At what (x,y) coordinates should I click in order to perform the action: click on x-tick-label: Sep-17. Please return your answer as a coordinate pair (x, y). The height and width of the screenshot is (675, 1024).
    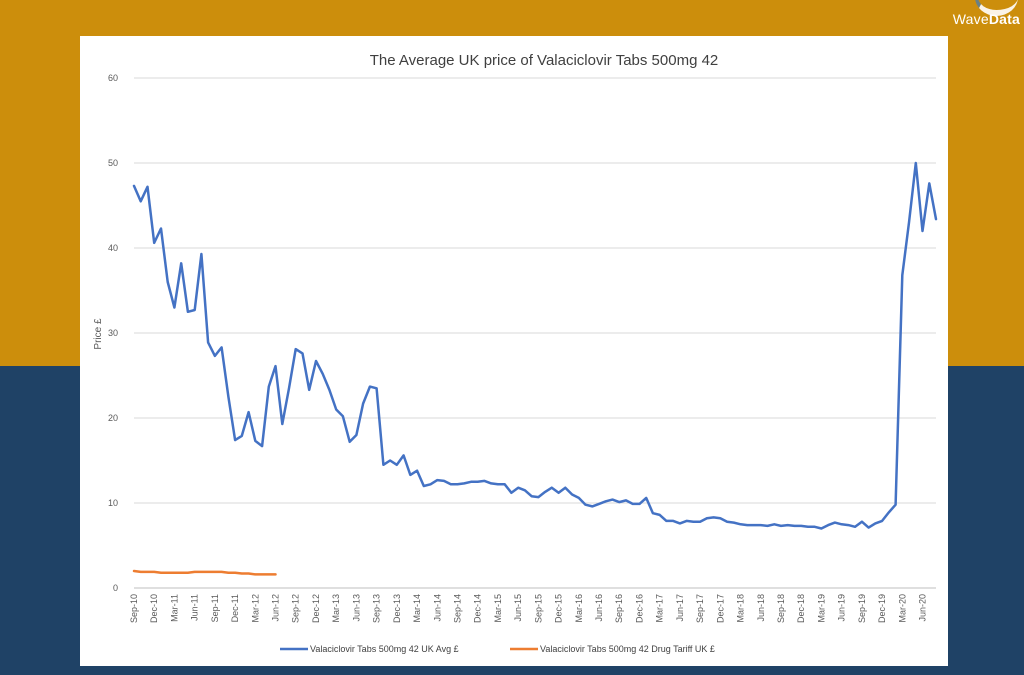
    Looking at the image, I should click on (700, 608).